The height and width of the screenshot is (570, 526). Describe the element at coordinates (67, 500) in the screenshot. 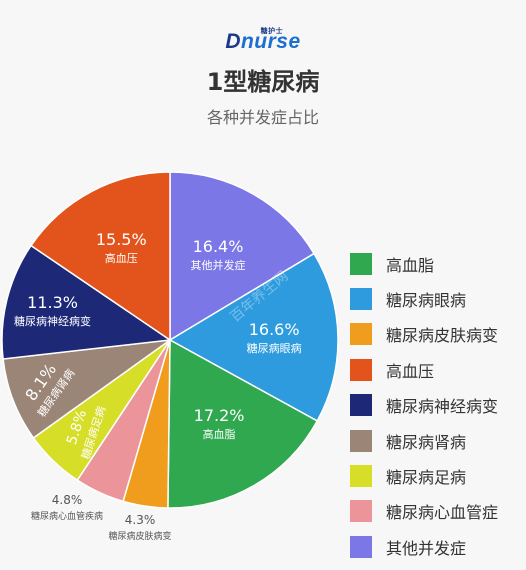

I see `slice-value-label: 4.8%` at that location.